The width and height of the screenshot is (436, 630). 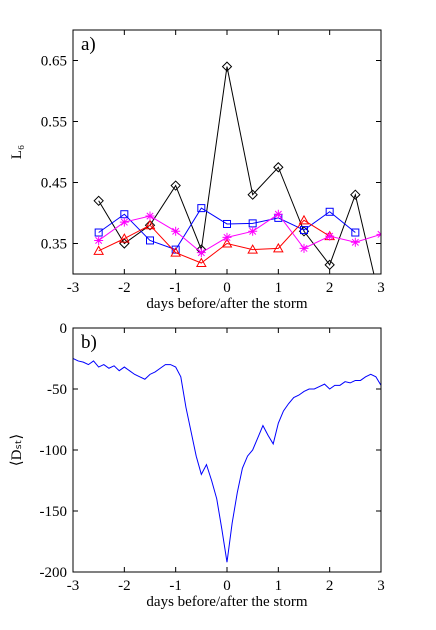 I want to click on y-tick-label: -200, so click(x=54, y=573).